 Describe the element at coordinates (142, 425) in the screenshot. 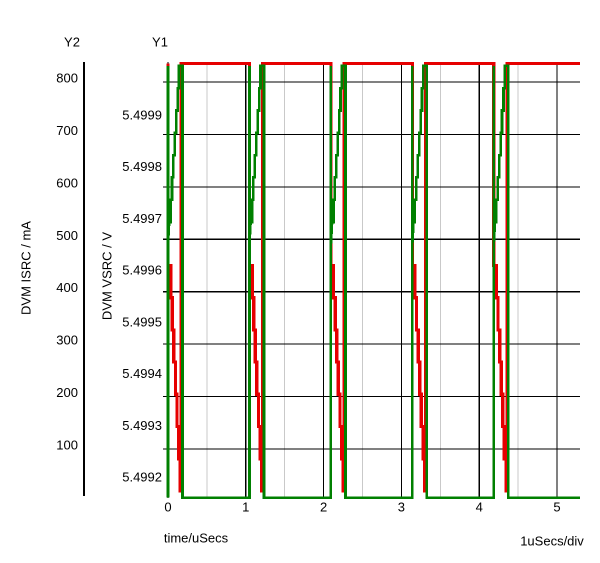

I see `y1-tick-label: 5.4993` at that location.